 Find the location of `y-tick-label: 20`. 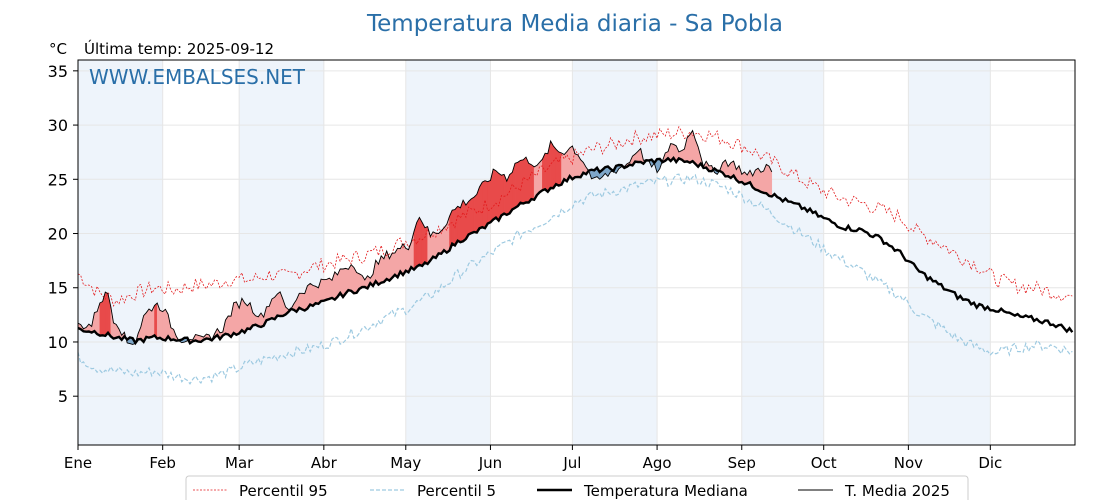

y-tick-label: 20 is located at coordinates (58, 234).